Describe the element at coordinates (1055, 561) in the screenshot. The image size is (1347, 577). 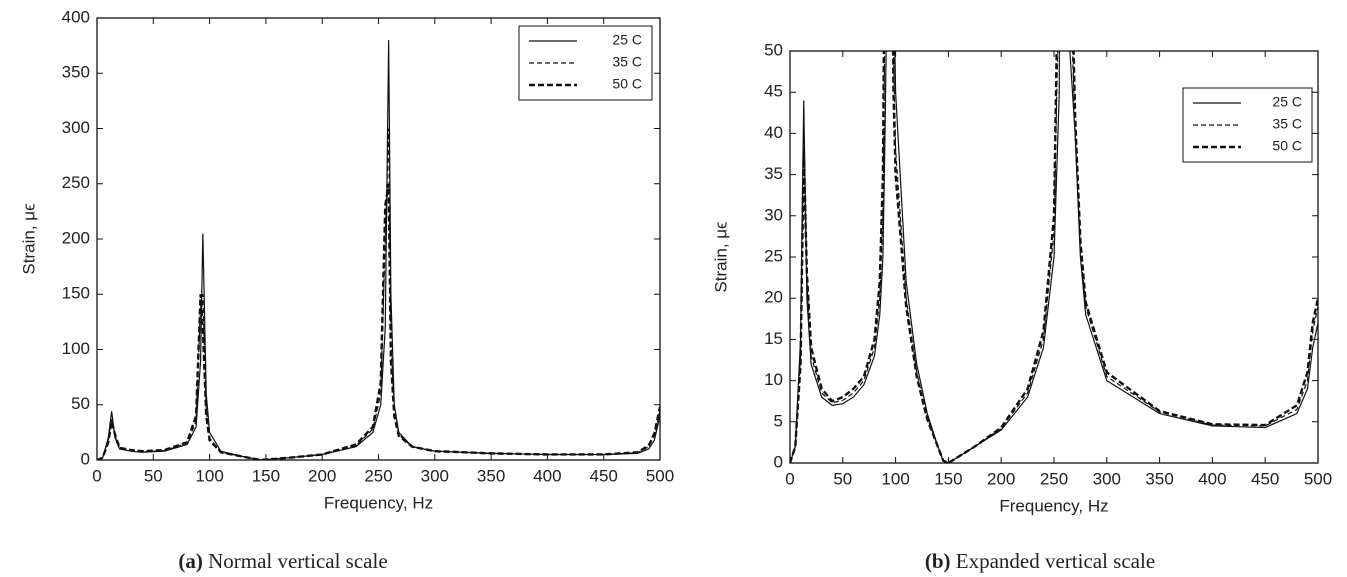
I see `caption-text: Expanded vertical scale` at that location.